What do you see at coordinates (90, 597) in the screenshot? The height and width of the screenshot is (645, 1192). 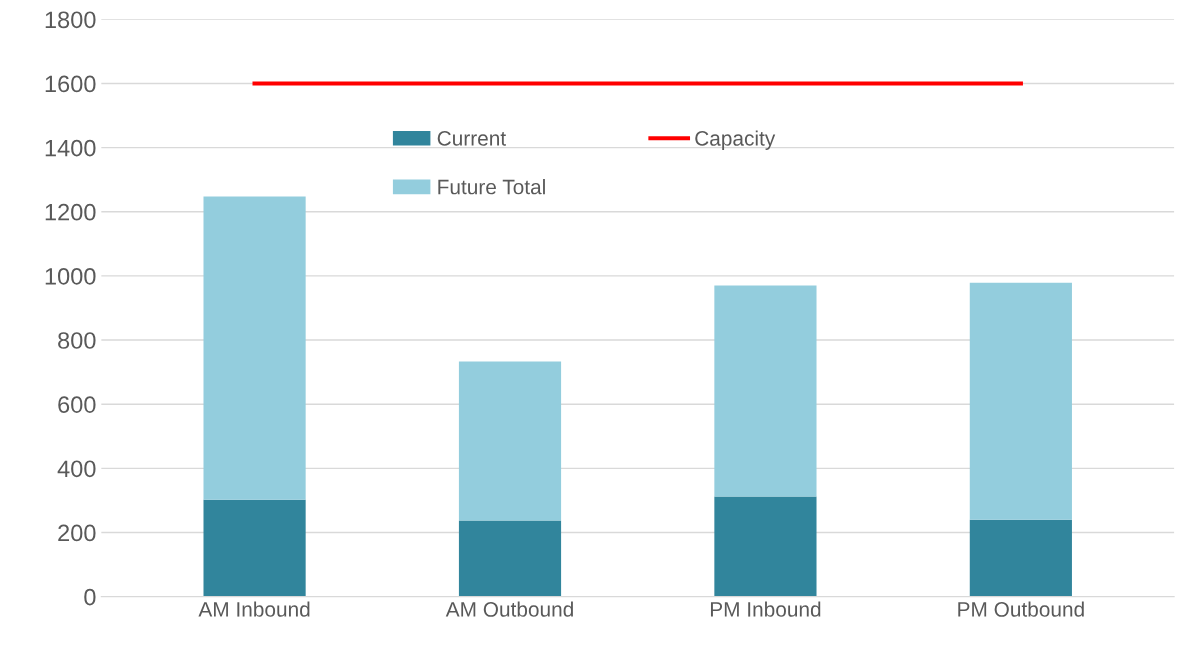 I see `y-tick-label: 0` at bounding box center [90, 597].